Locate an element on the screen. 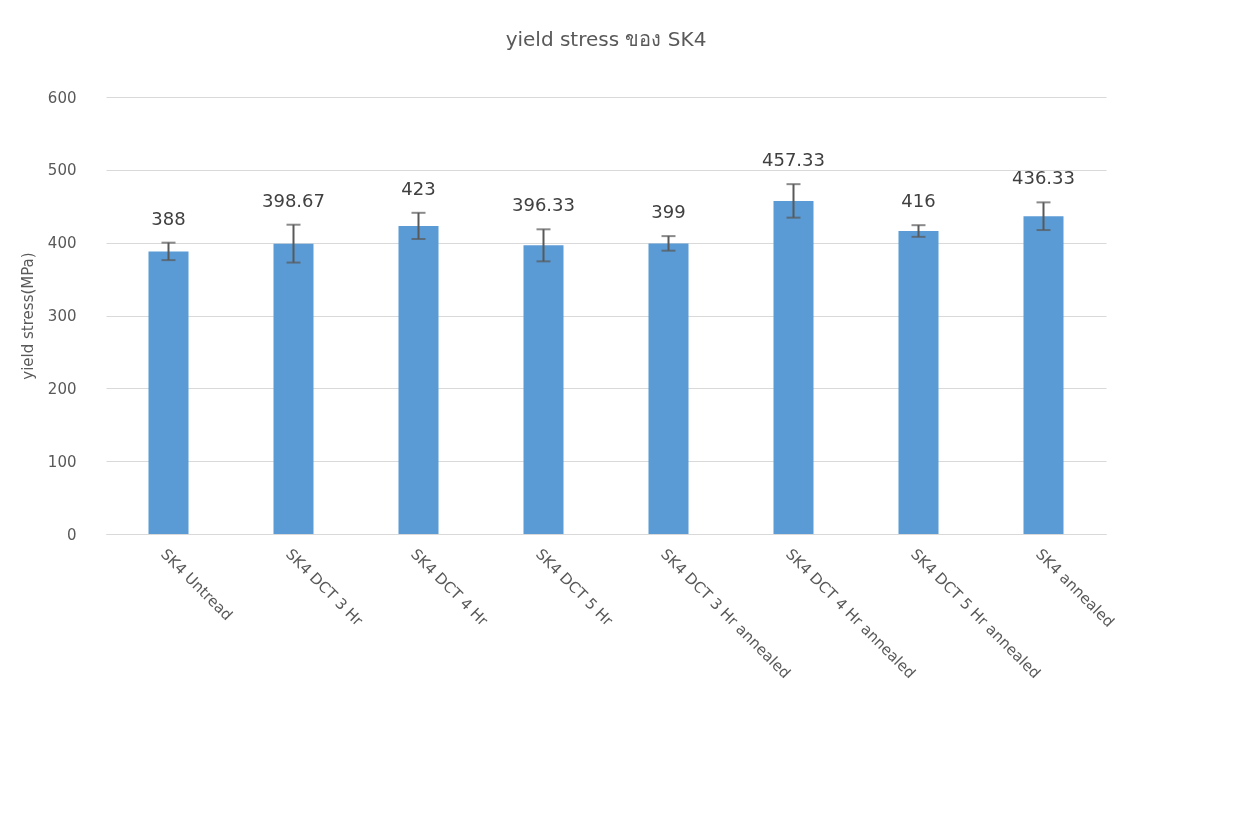 This screenshot has width=1247, height=829. data-label: 436.33 is located at coordinates (1043, 178).